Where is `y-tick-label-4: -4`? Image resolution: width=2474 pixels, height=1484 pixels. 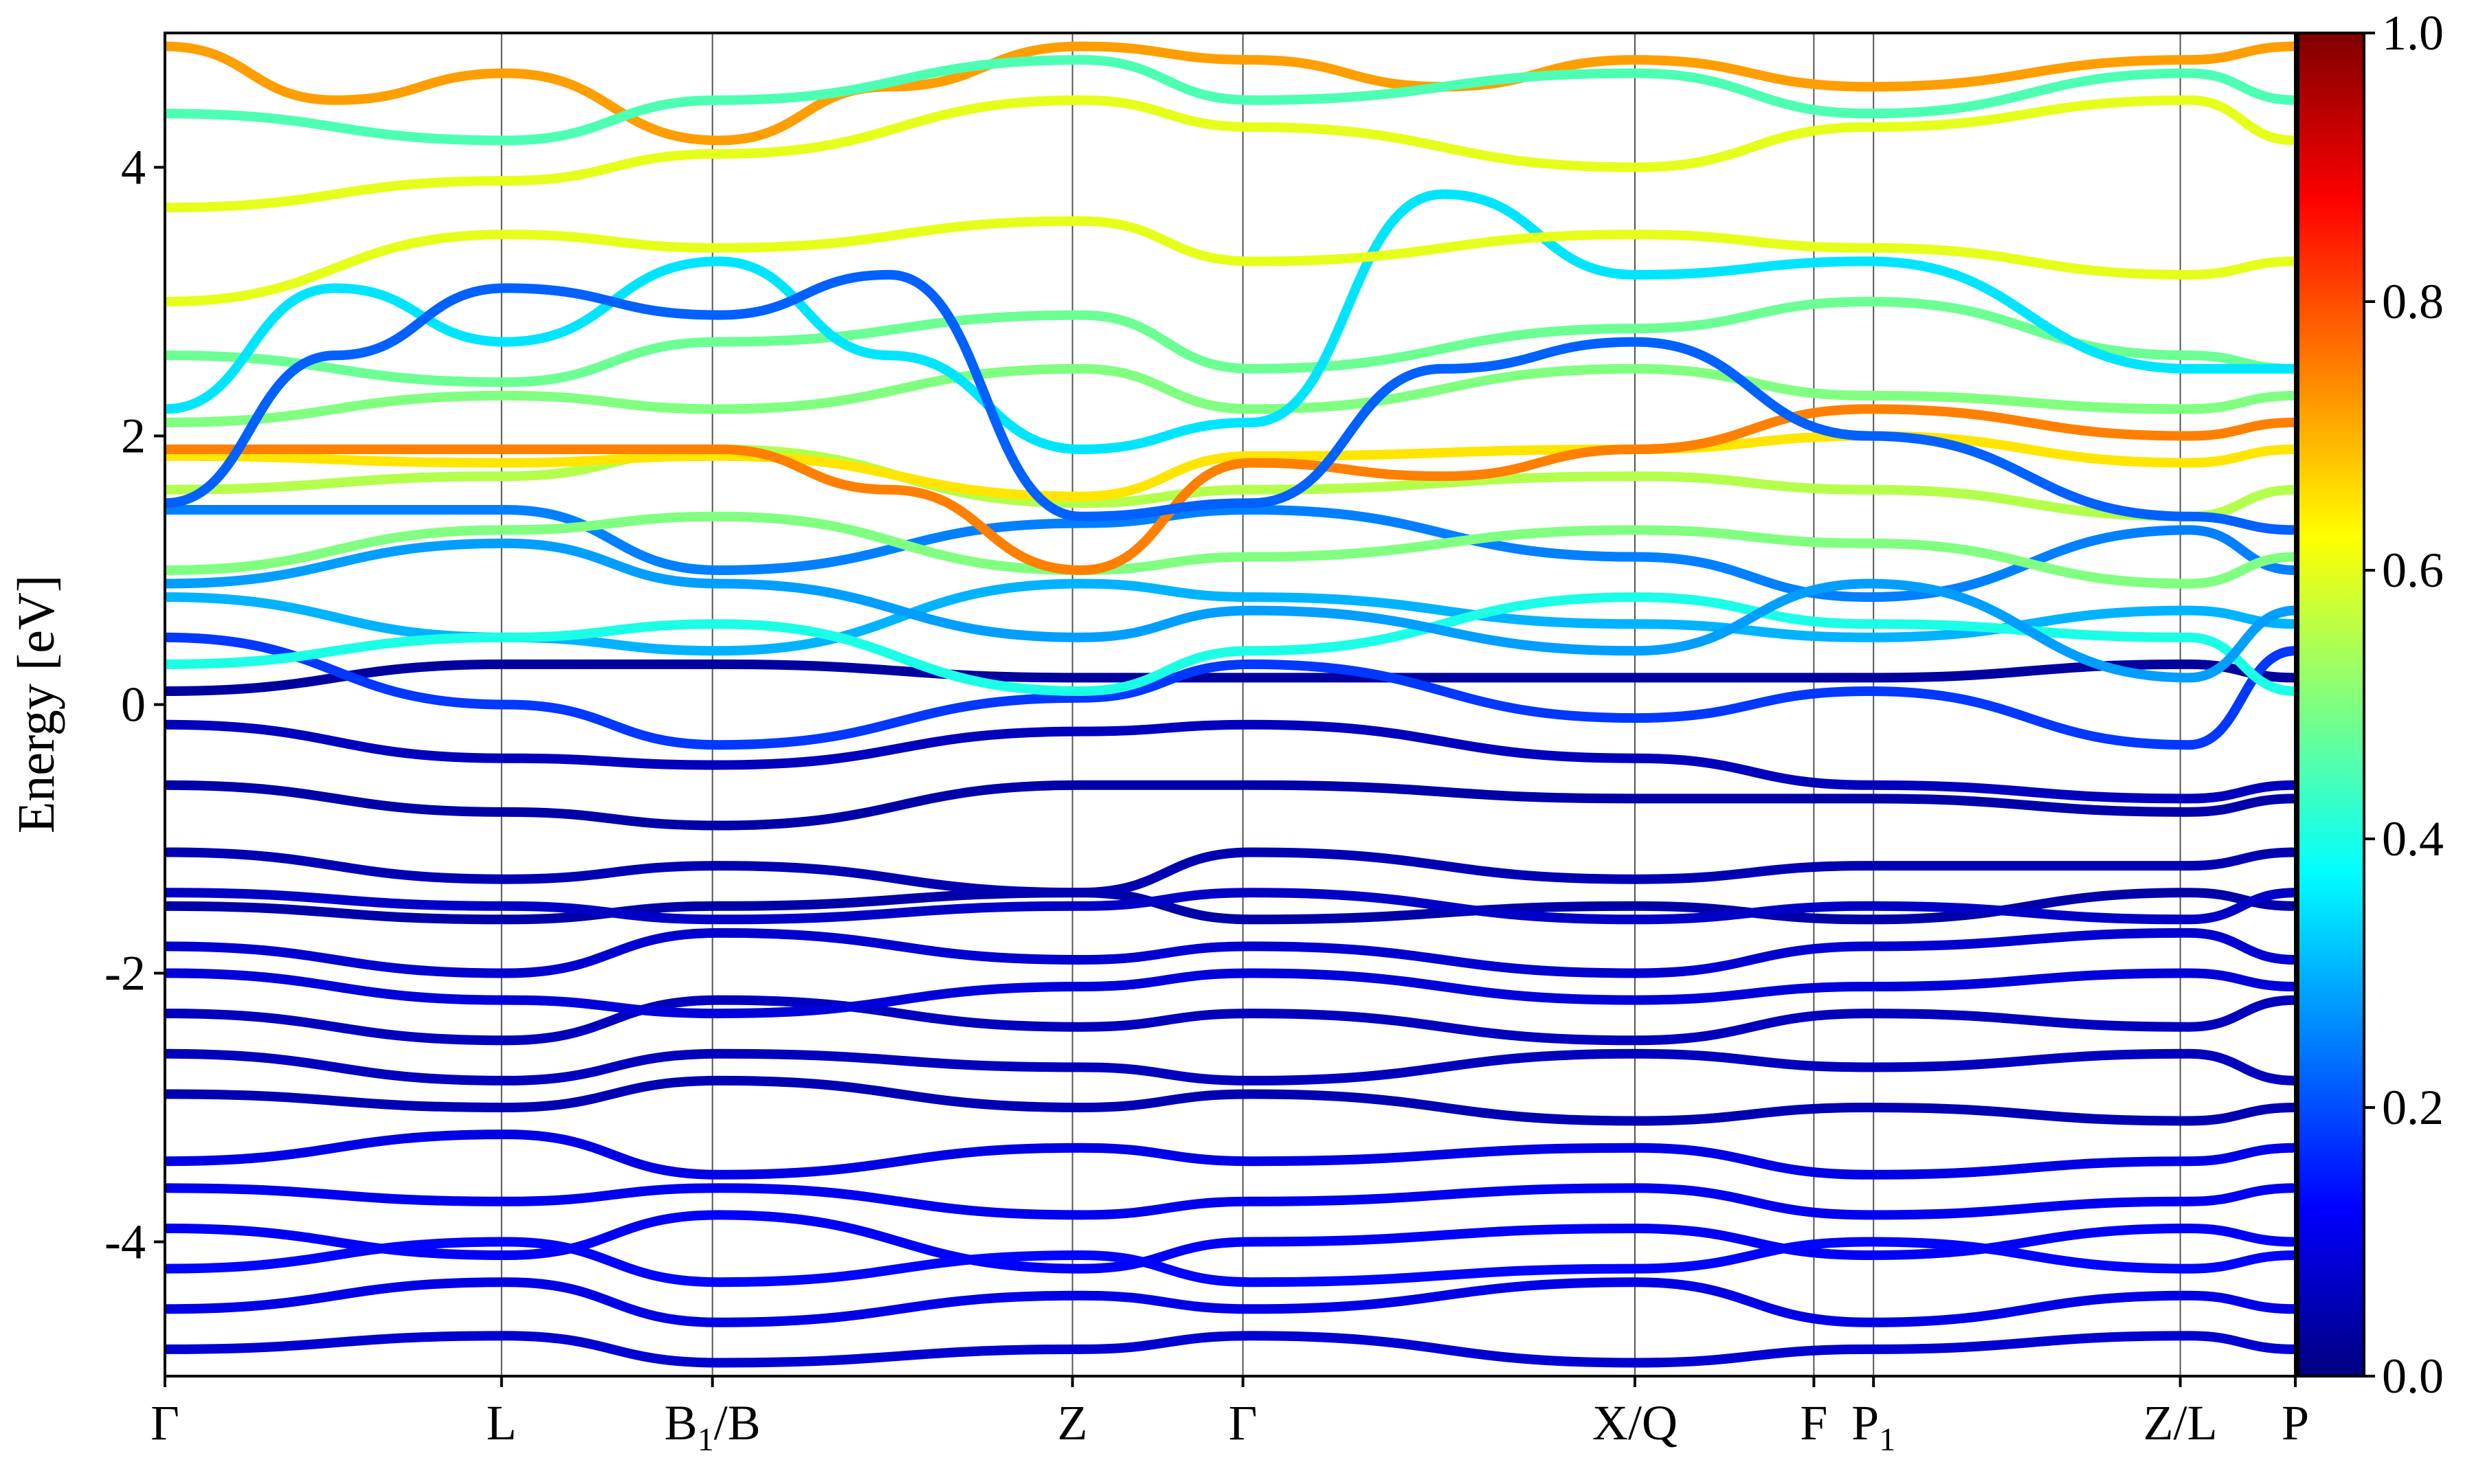 y-tick-label-4: -4 is located at coordinates (125, 1242).